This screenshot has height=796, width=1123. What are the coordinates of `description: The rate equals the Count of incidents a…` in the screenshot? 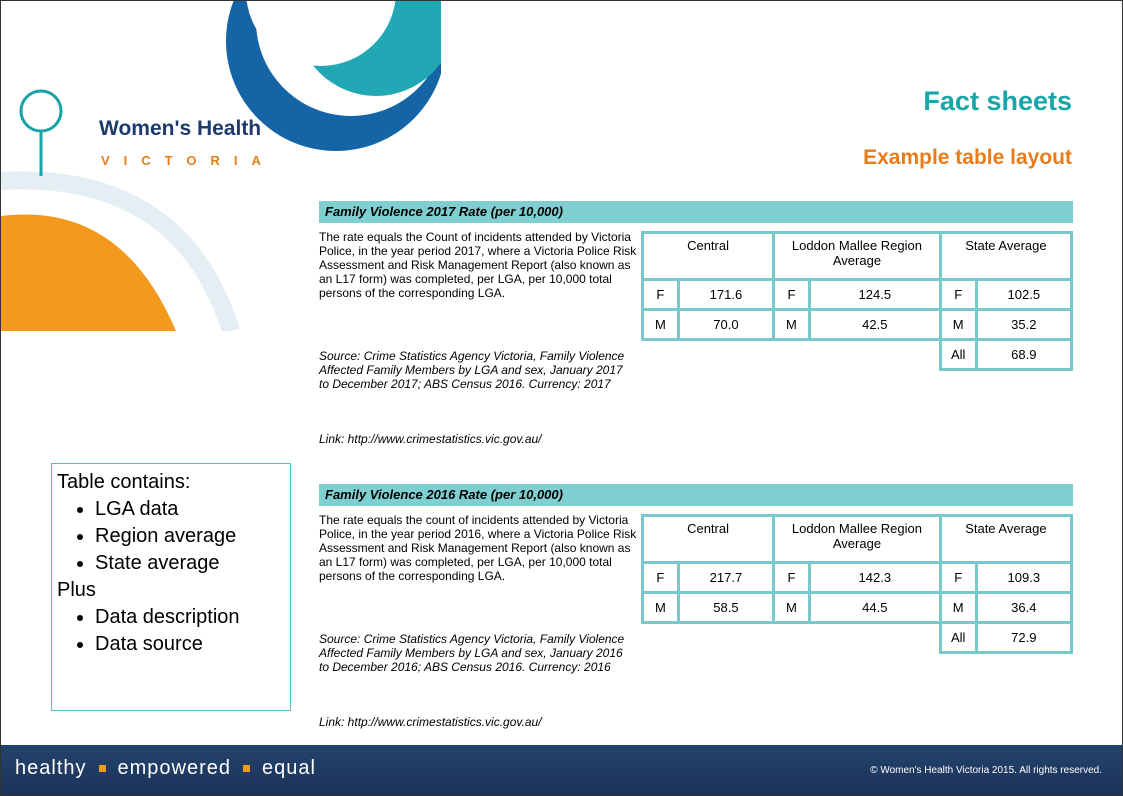 It's located at (478, 265).